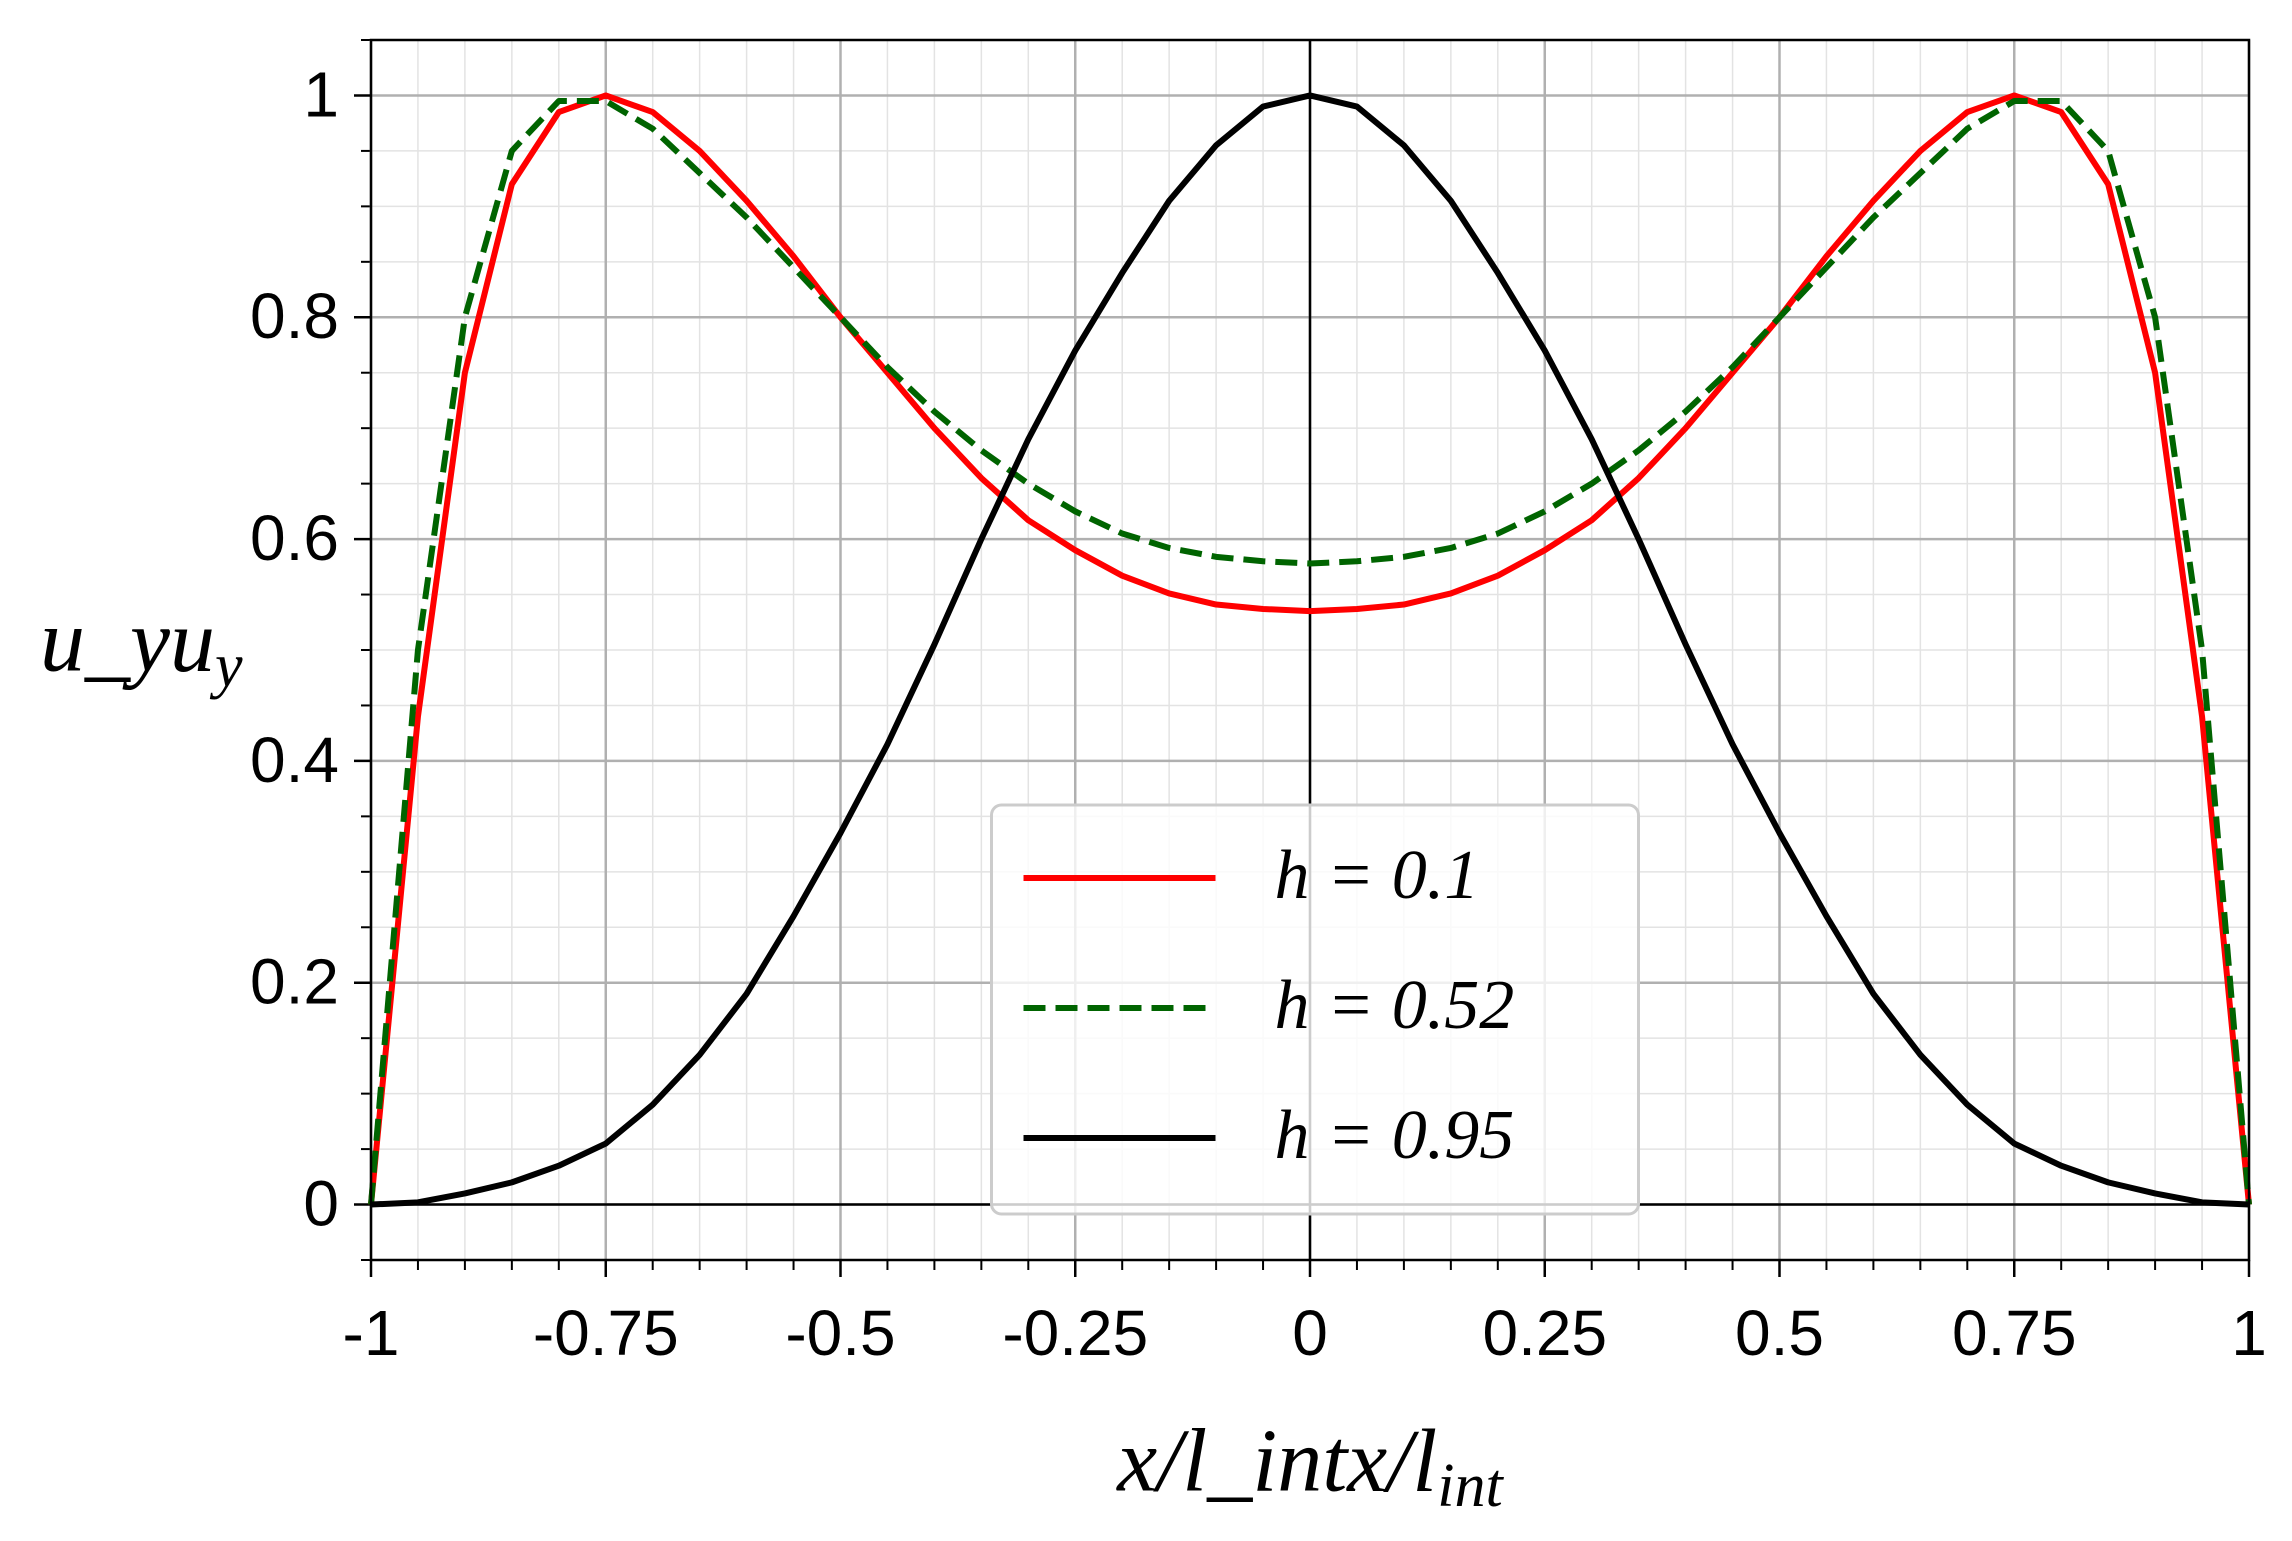 This screenshot has width=2292, height=1541. Describe the element at coordinates (1377, 875) in the screenshot. I see `legend-label: h = 0.1` at that location.